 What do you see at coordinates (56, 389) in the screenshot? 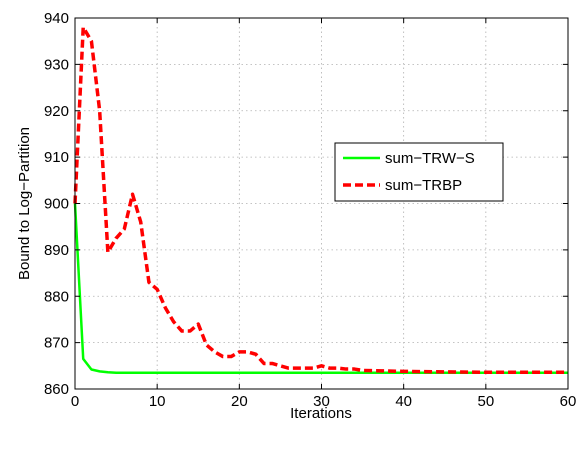
I see `y-tick-label: 860` at bounding box center [56, 389].